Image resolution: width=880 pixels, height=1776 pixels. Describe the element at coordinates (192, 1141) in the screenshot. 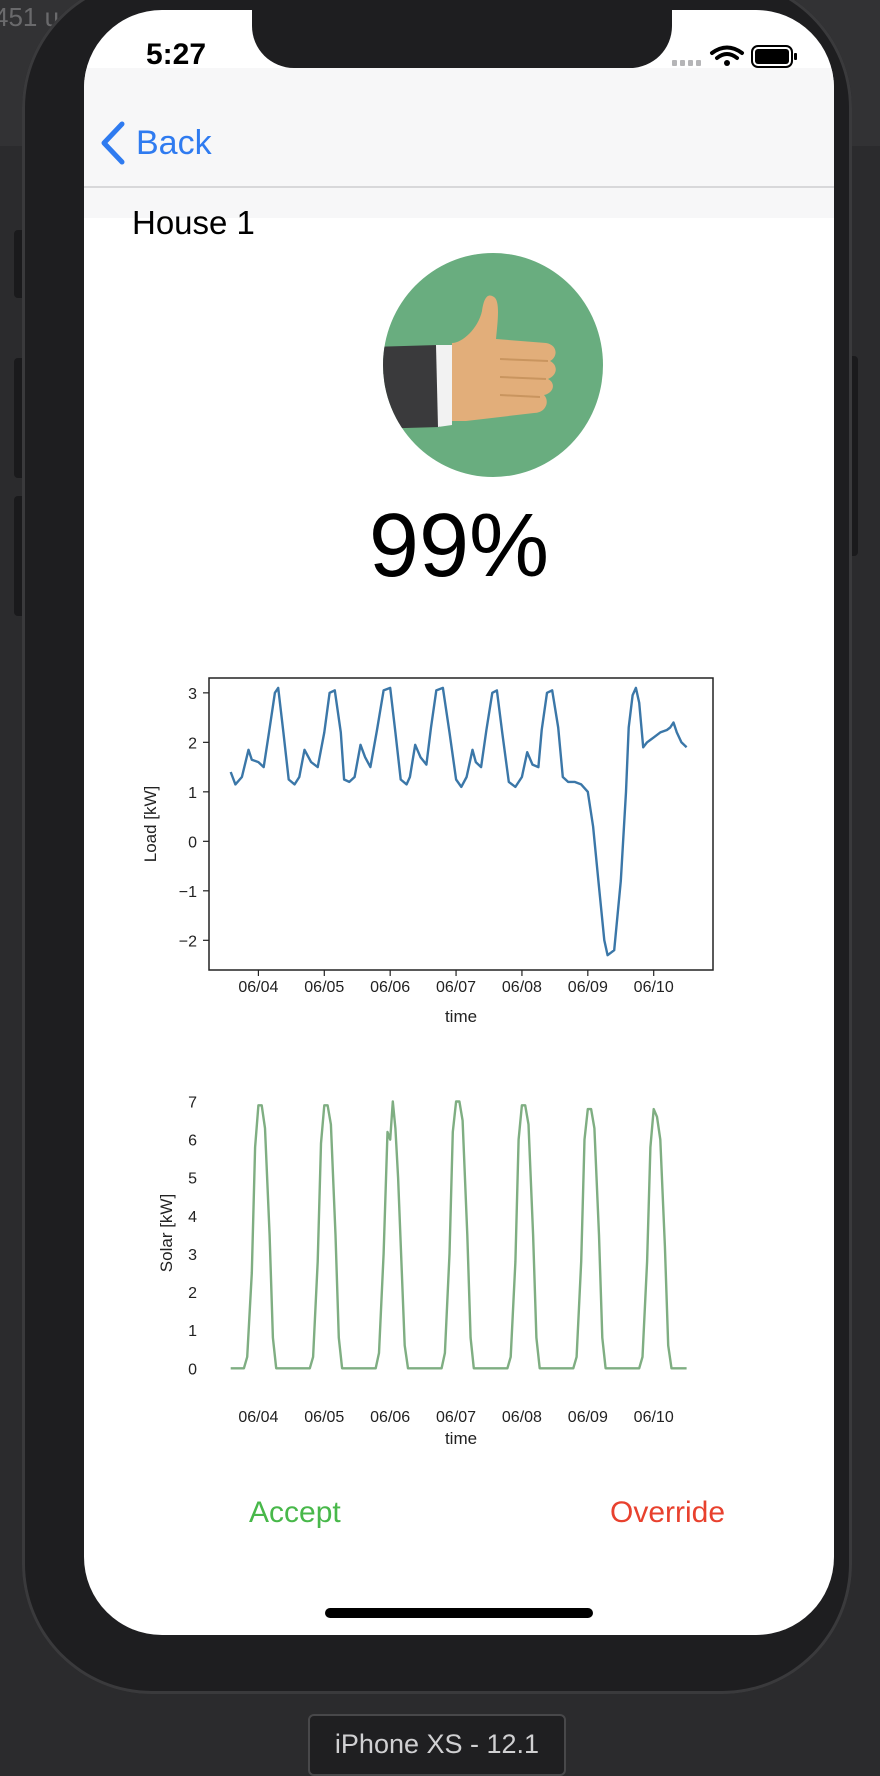

I see `y-tick-label: 6` at that location.